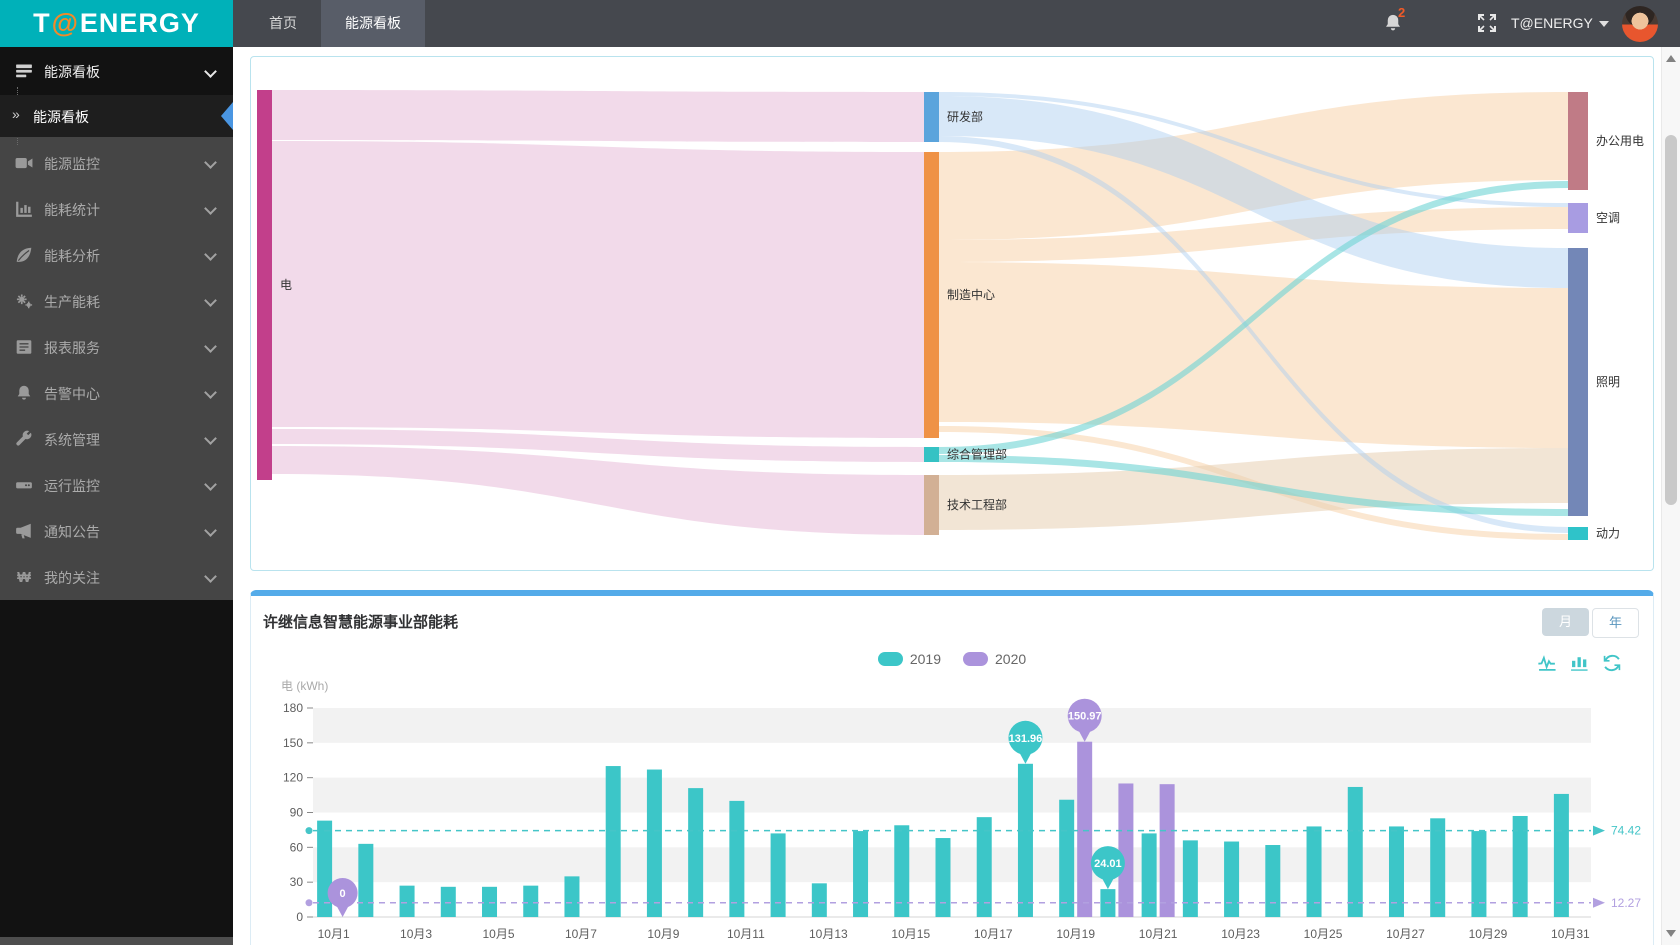 This screenshot has width=1680, height=945. I want to click on scroll-down-icon, so click(1671, 933).